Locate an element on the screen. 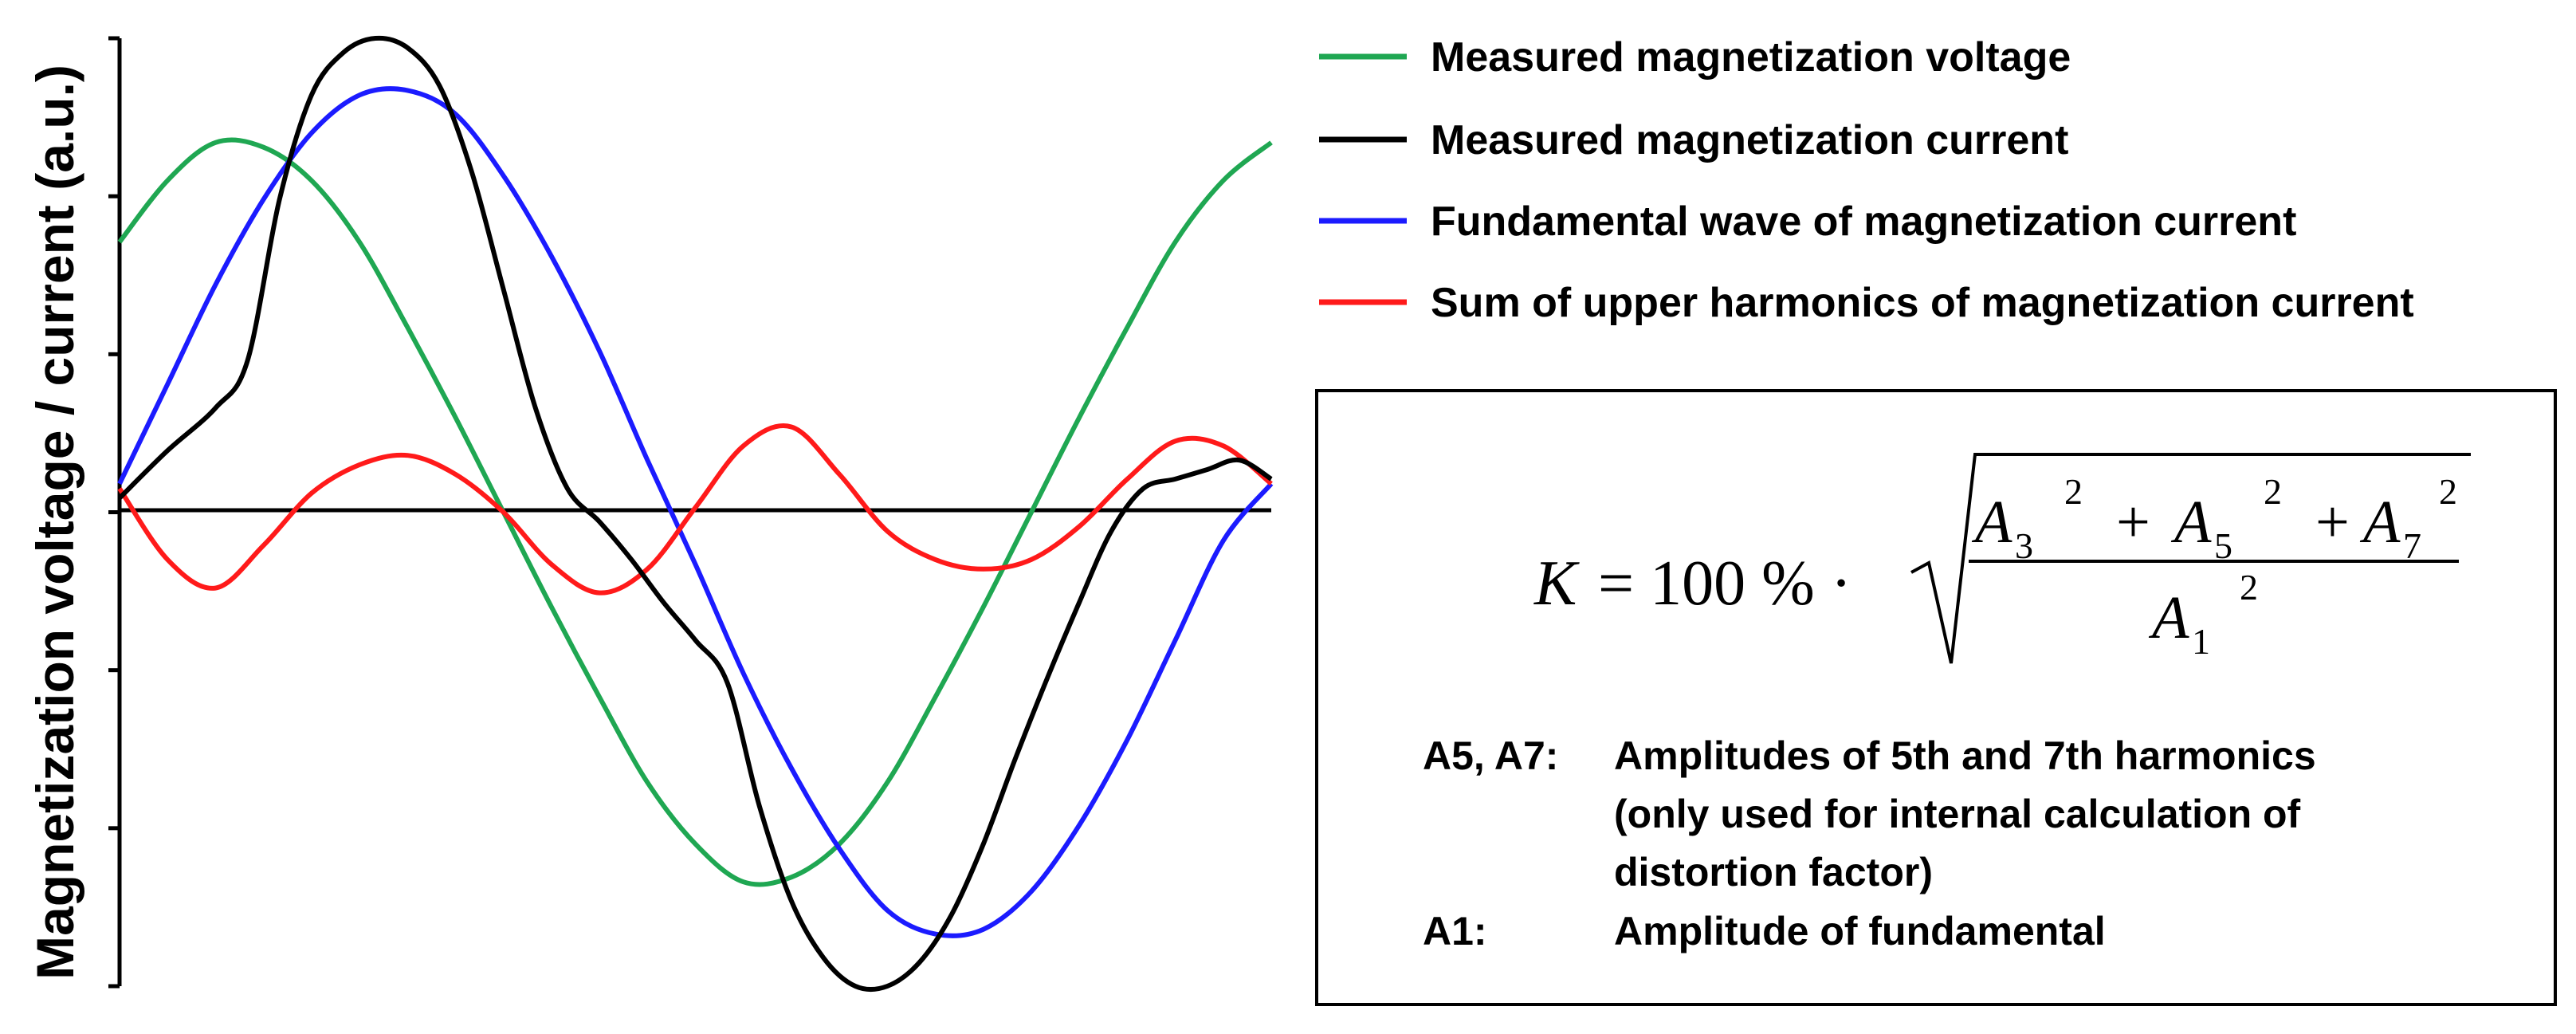 Image resolution: width=2576 pixels, height=1034 pixels. formula-equals: = 100 % · is located at coordinates (1725, 583).